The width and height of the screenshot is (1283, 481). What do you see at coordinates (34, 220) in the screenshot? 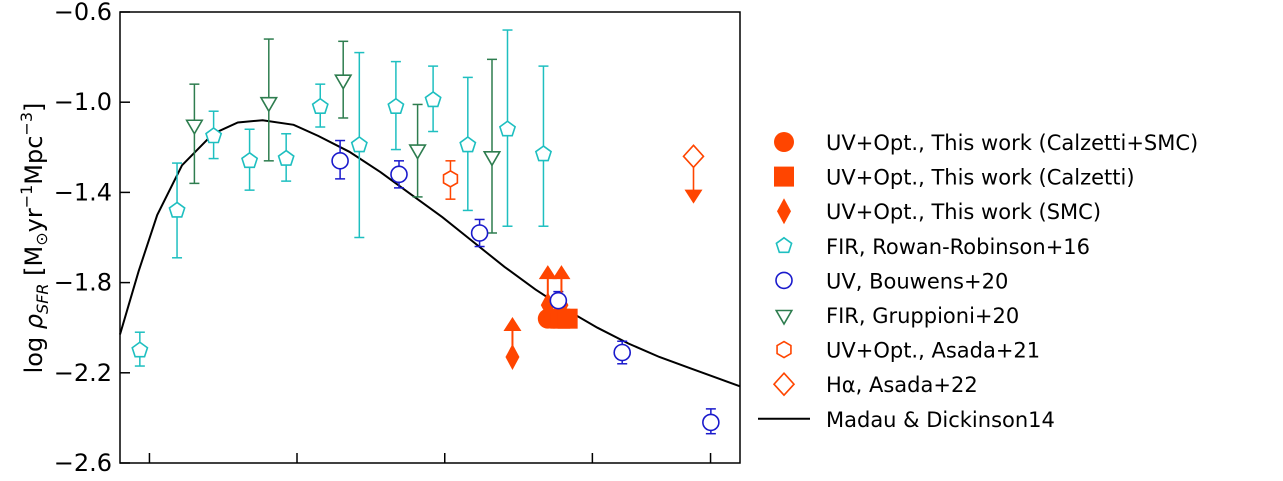
I see `y-axis-label-part: yr` at bounding box center [34, 220].